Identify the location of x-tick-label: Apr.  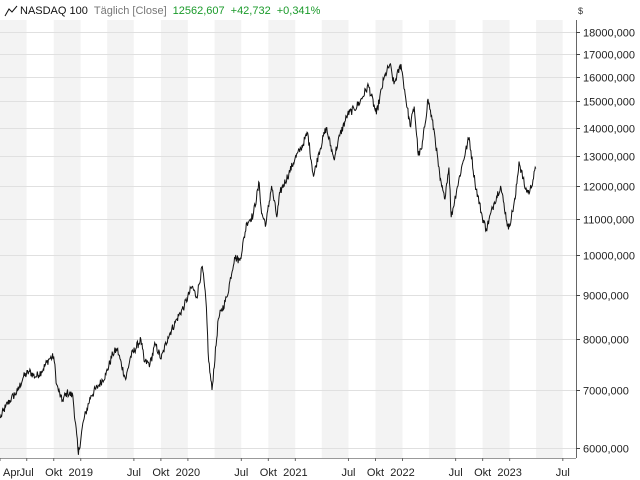
(11, 473).